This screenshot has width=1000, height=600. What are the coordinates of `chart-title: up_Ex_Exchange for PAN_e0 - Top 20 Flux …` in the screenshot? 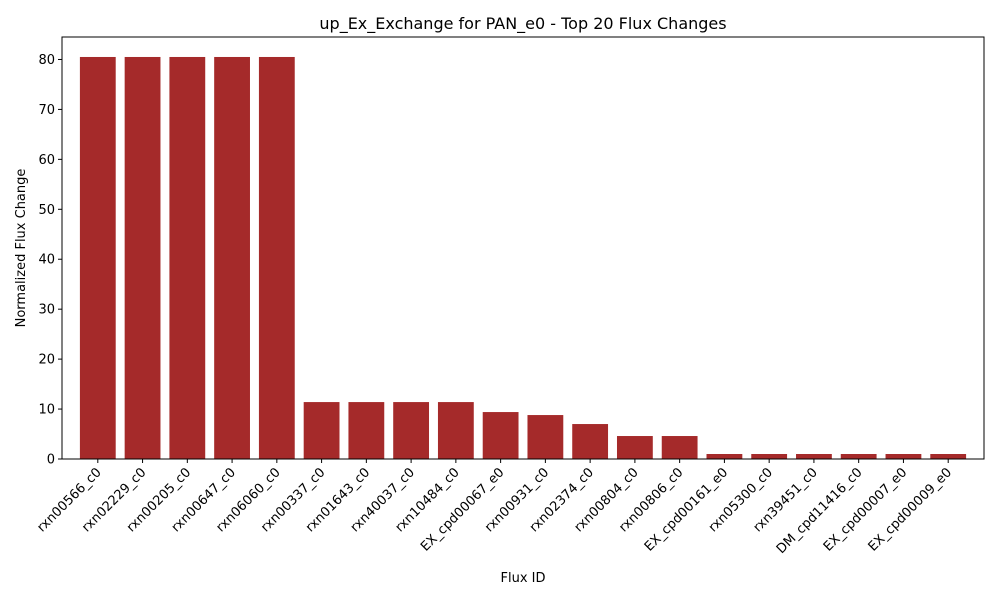 It's located at (522, 24).